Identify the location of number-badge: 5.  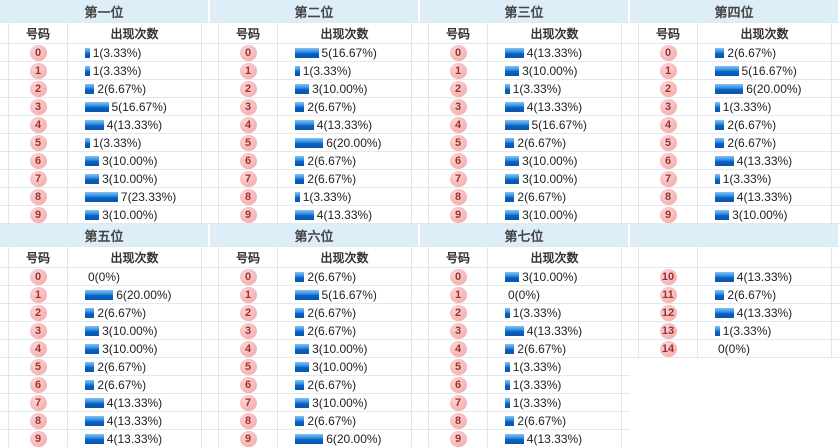
(458, 142).